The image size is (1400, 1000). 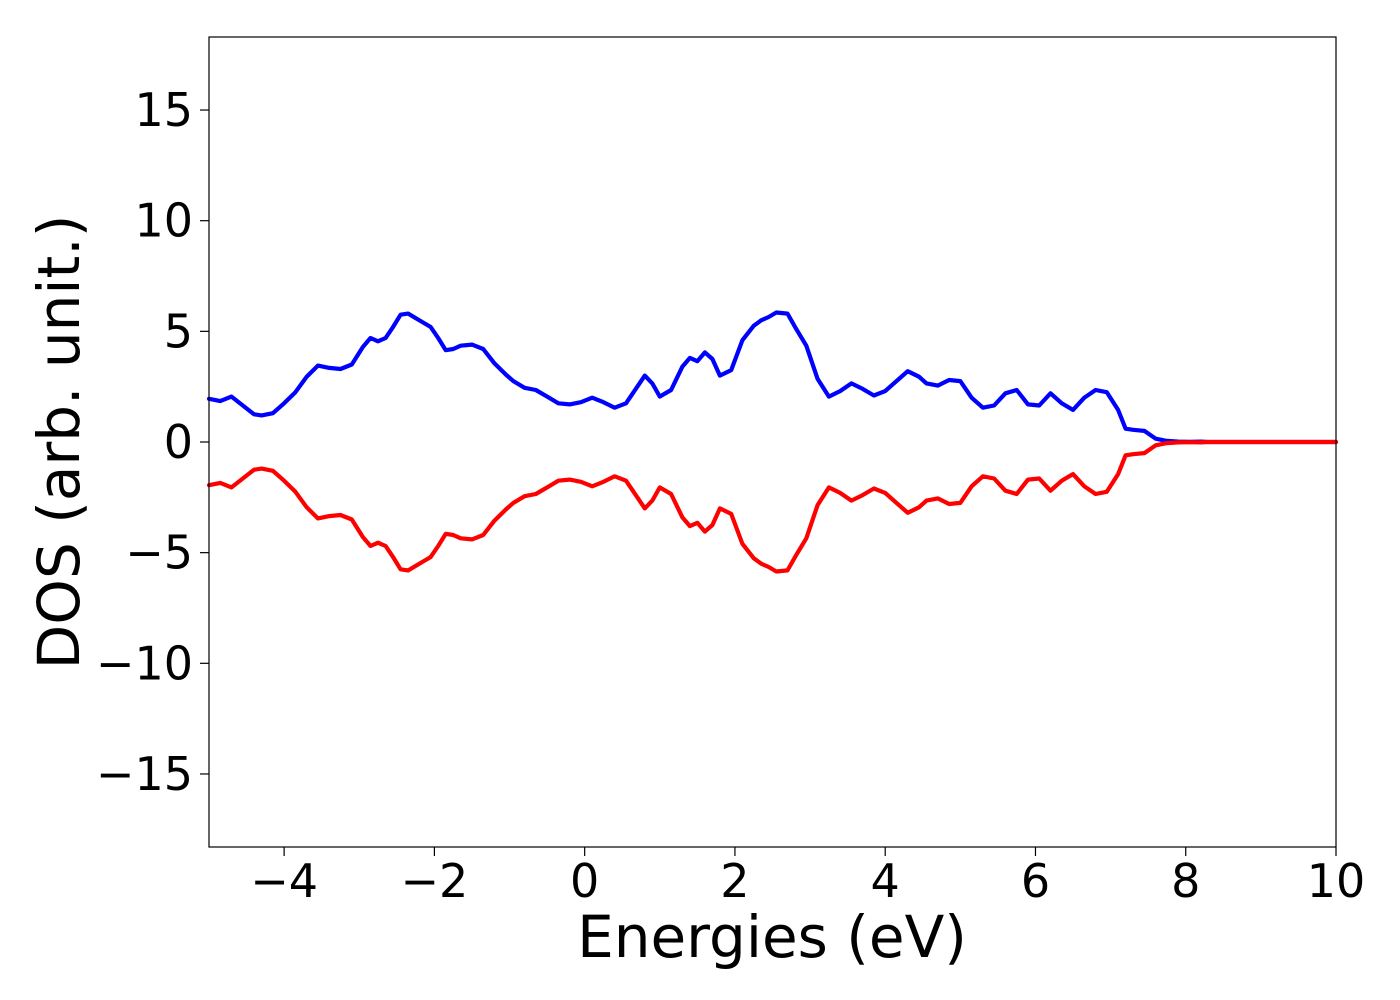 What do you see at coordinates (772, 937) in the screenshot?
I see `x-axis-label: Energies (eV)` at bounding box center [772, 937].